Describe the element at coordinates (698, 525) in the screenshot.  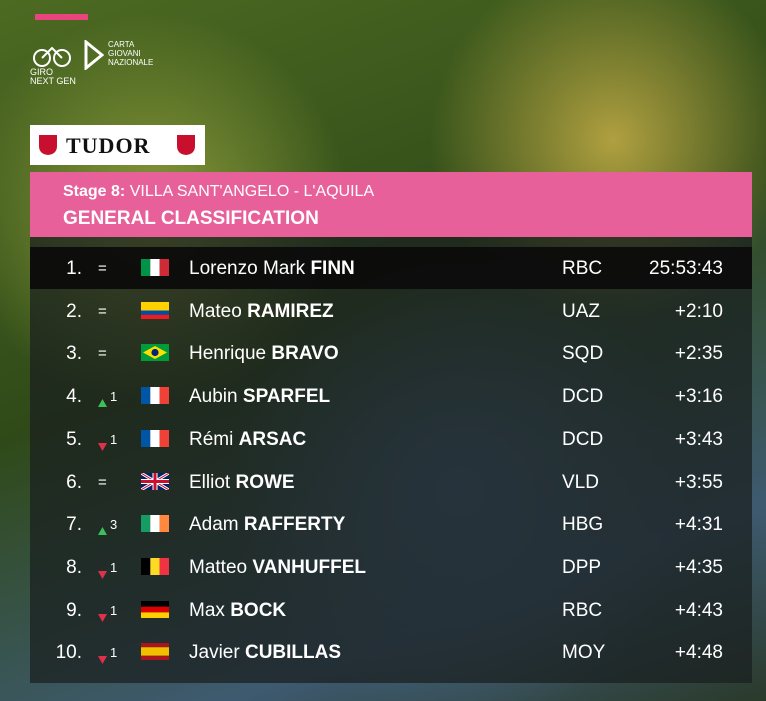
I see `time: +4:31` at that location.